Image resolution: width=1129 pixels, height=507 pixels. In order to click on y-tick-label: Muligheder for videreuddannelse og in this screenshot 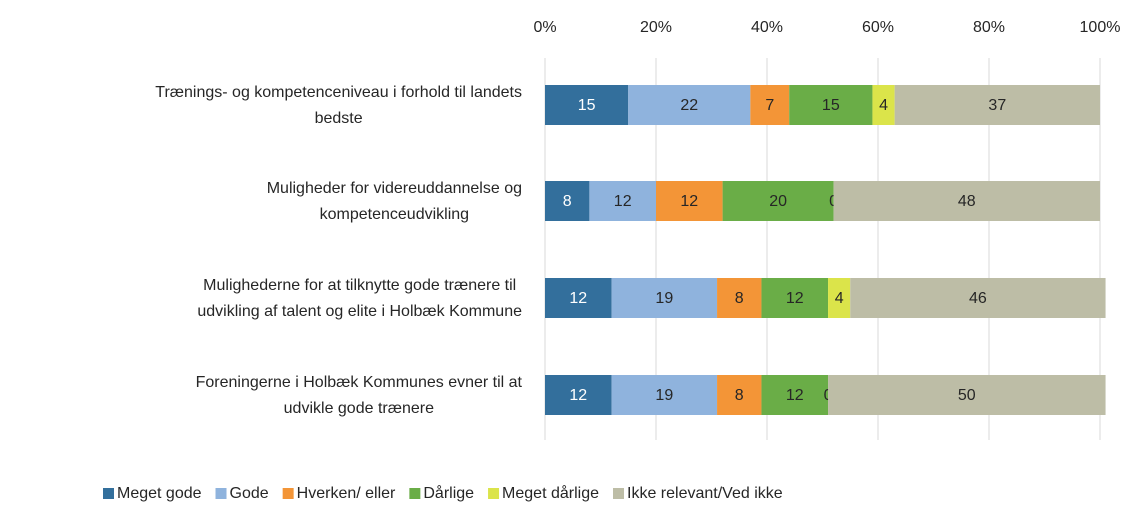, I will do `click(394, 188)`.